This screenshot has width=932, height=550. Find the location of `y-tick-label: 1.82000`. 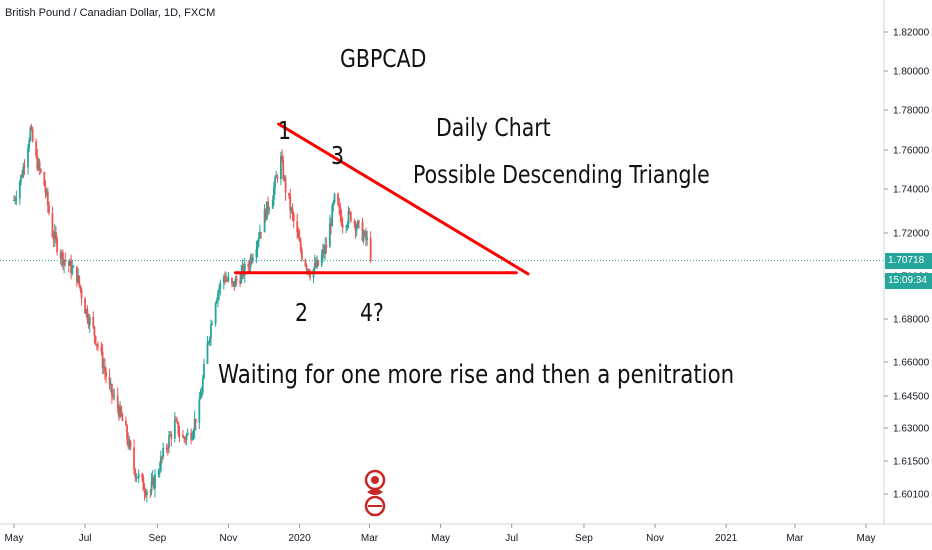

y-tick-label: 1.82000 is located at coordinates (911, 33).